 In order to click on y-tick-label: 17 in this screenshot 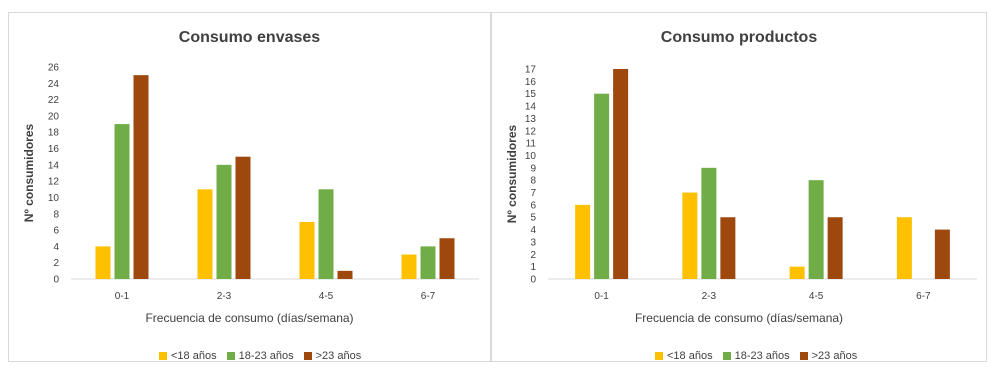, I will do `click(531, 70)`.